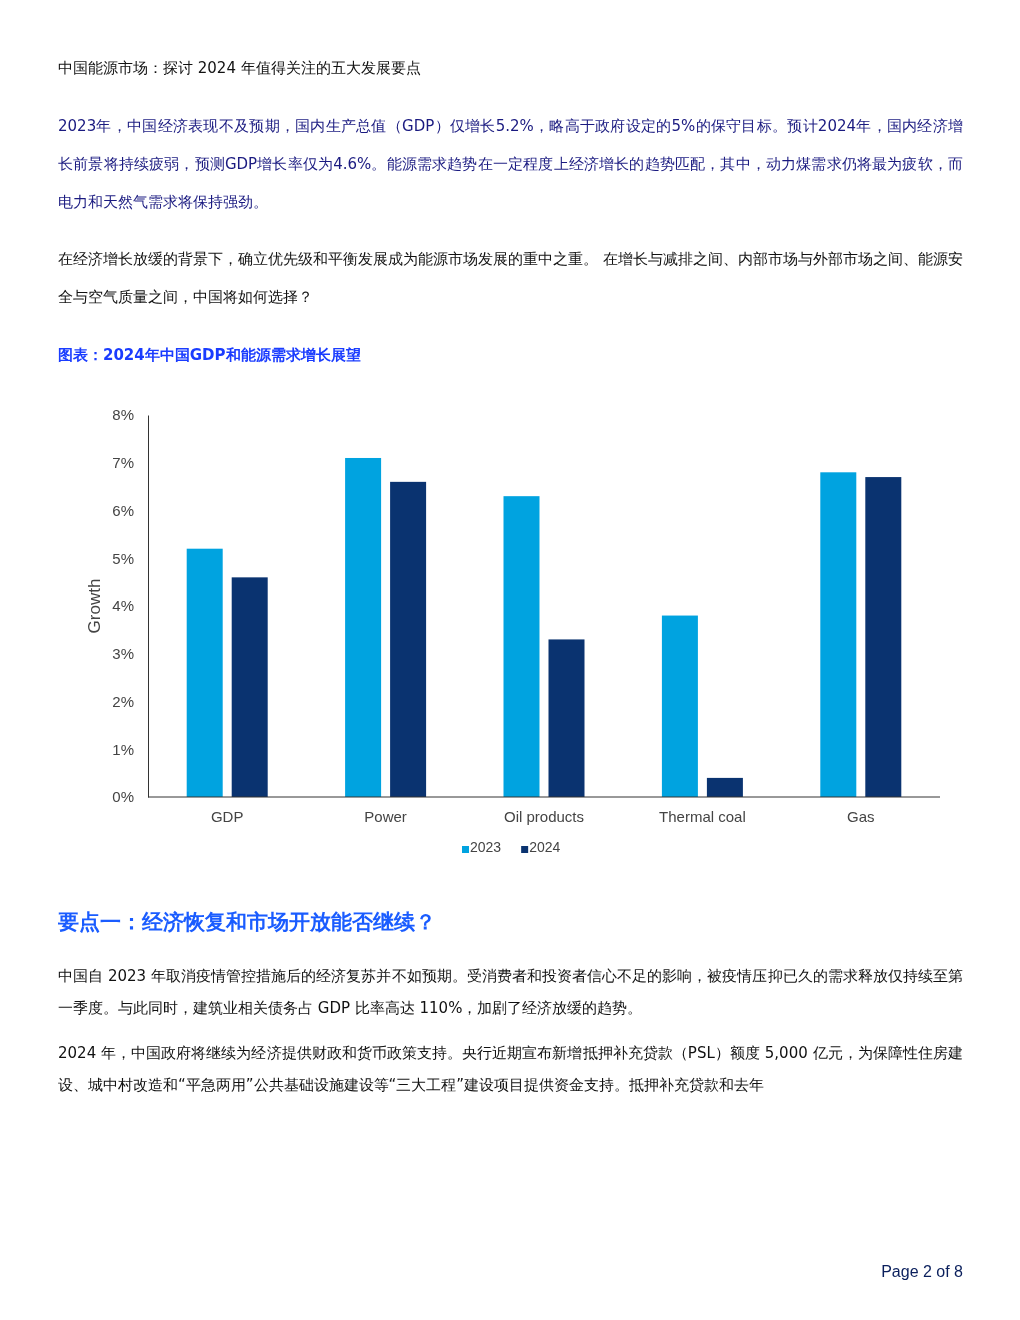 This screenshot has height=1320, width=1020. I want to click on x-tick-label: Gas, so click(861, 816).